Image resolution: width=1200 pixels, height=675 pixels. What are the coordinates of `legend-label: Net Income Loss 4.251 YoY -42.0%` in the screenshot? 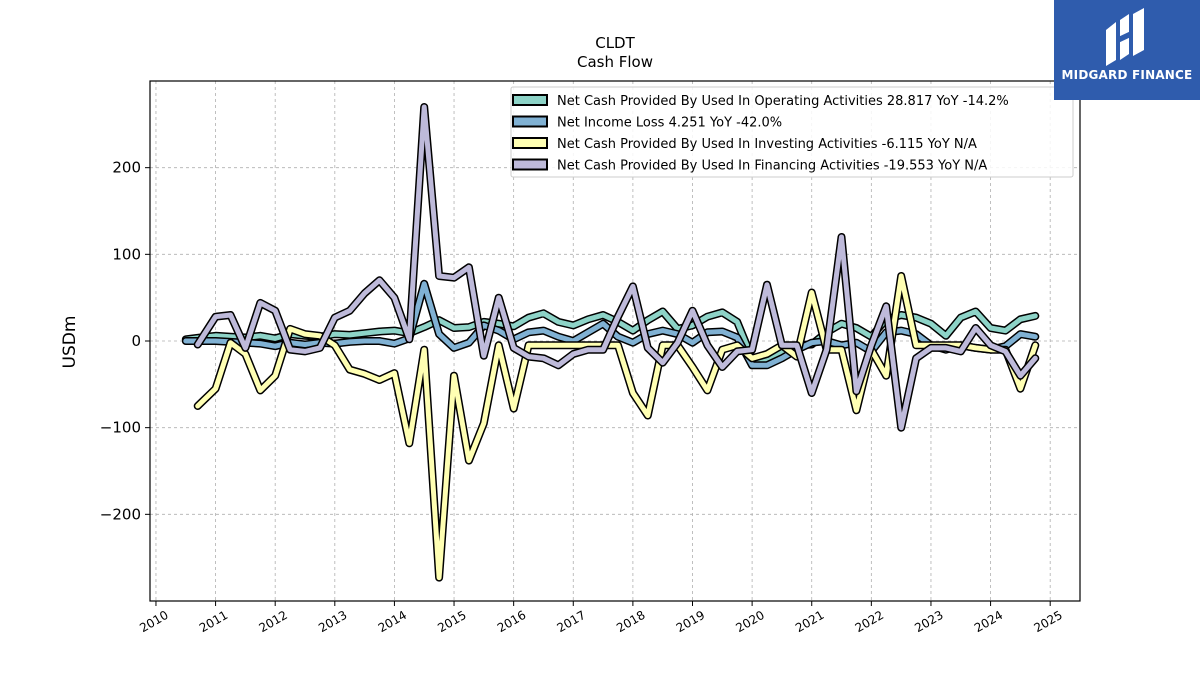 It's located at (669, 123).